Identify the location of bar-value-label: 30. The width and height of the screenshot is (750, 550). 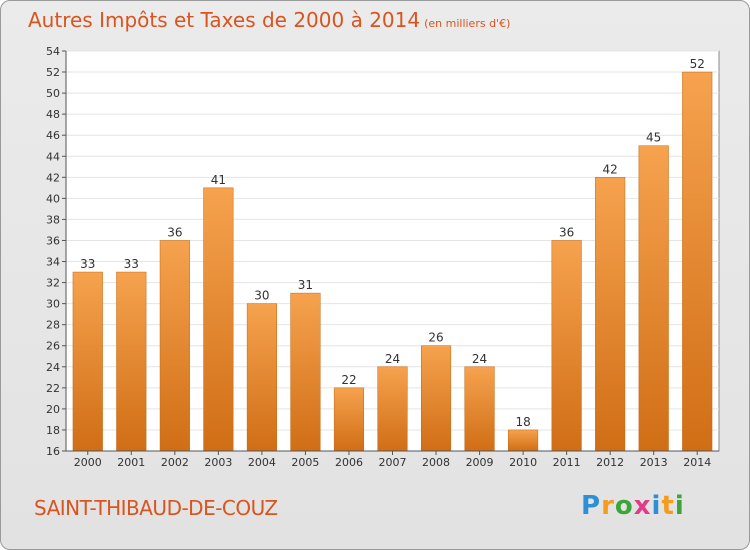
(261, 296).